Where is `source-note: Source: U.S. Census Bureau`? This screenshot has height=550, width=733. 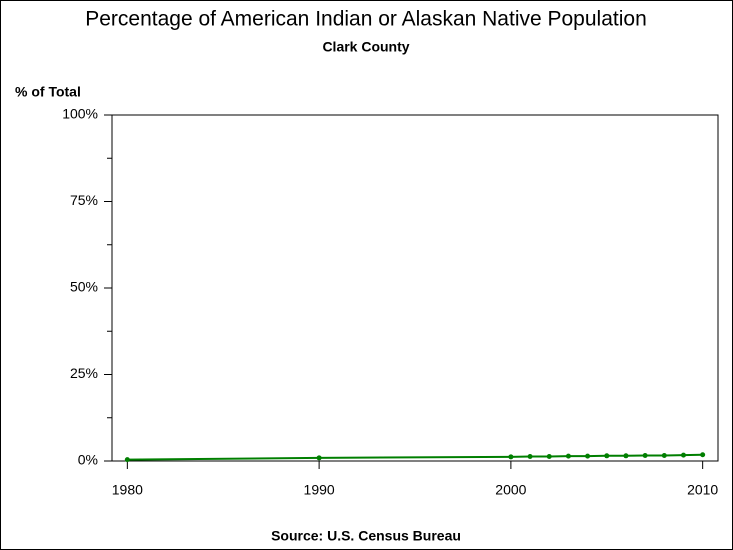
source-note: Source: U.S. Census Bureau is located at coordinates (366, 536).